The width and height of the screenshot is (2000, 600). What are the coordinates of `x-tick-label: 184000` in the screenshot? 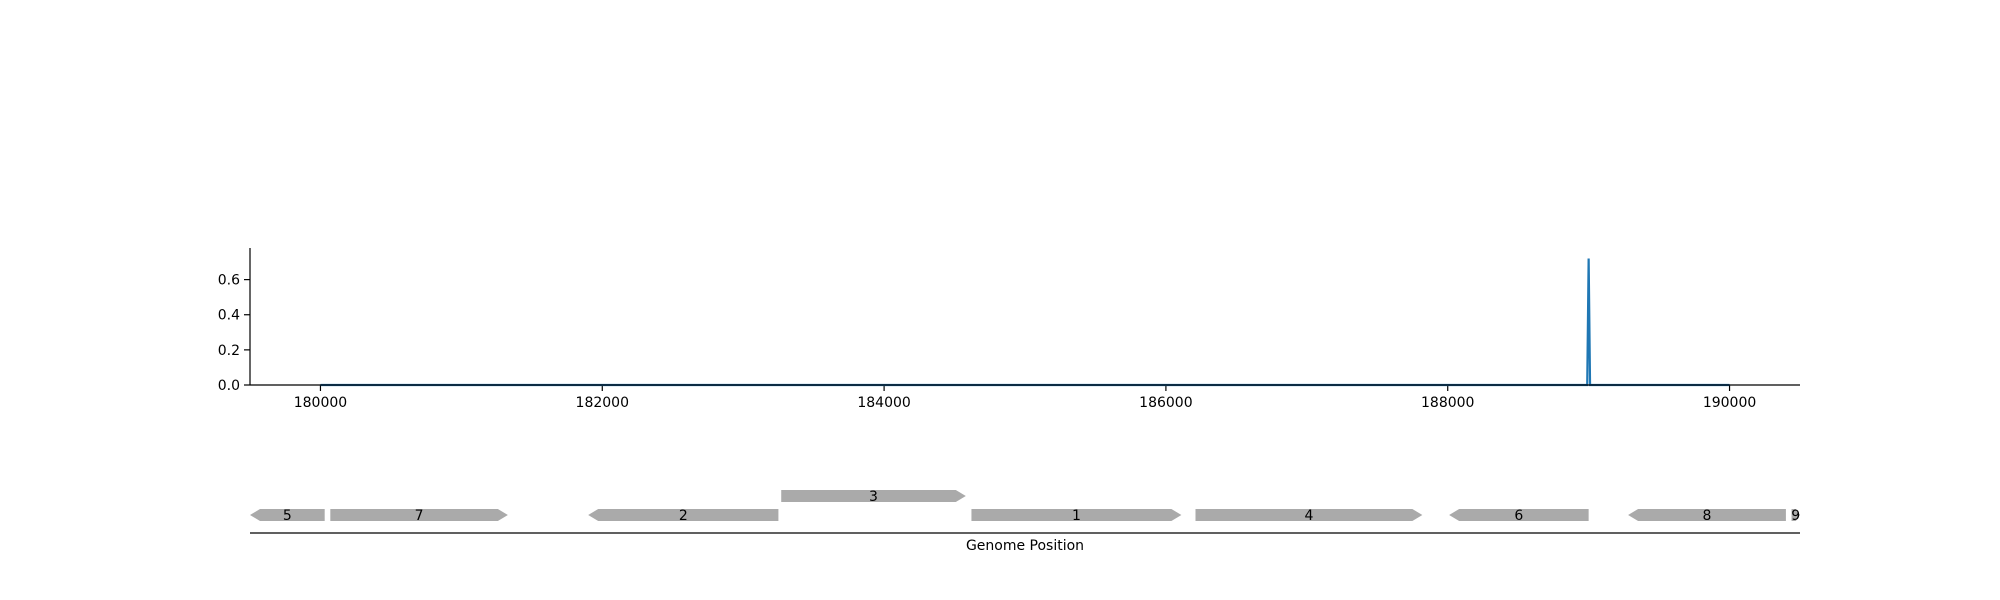 It's located at (883, 403).